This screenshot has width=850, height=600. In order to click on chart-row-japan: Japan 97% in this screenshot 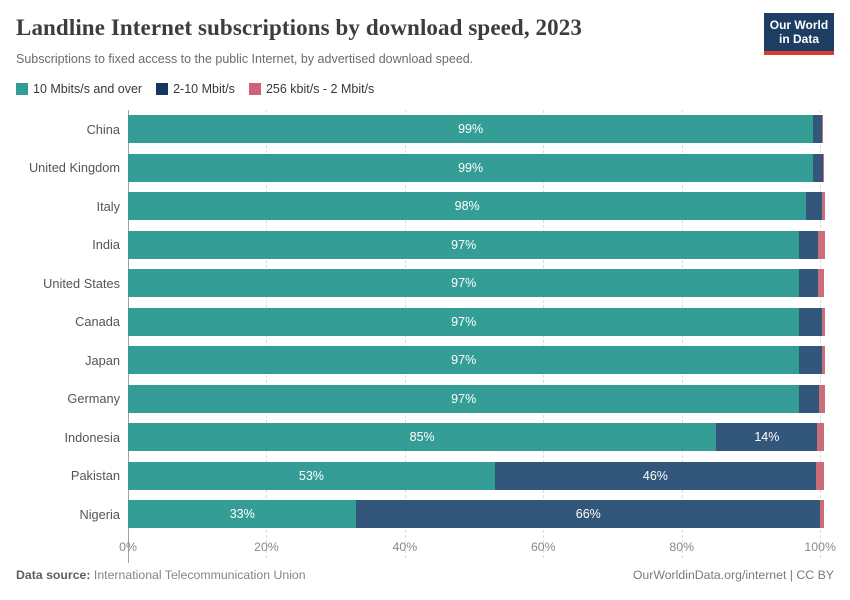, I will do `click(425, 360)`.